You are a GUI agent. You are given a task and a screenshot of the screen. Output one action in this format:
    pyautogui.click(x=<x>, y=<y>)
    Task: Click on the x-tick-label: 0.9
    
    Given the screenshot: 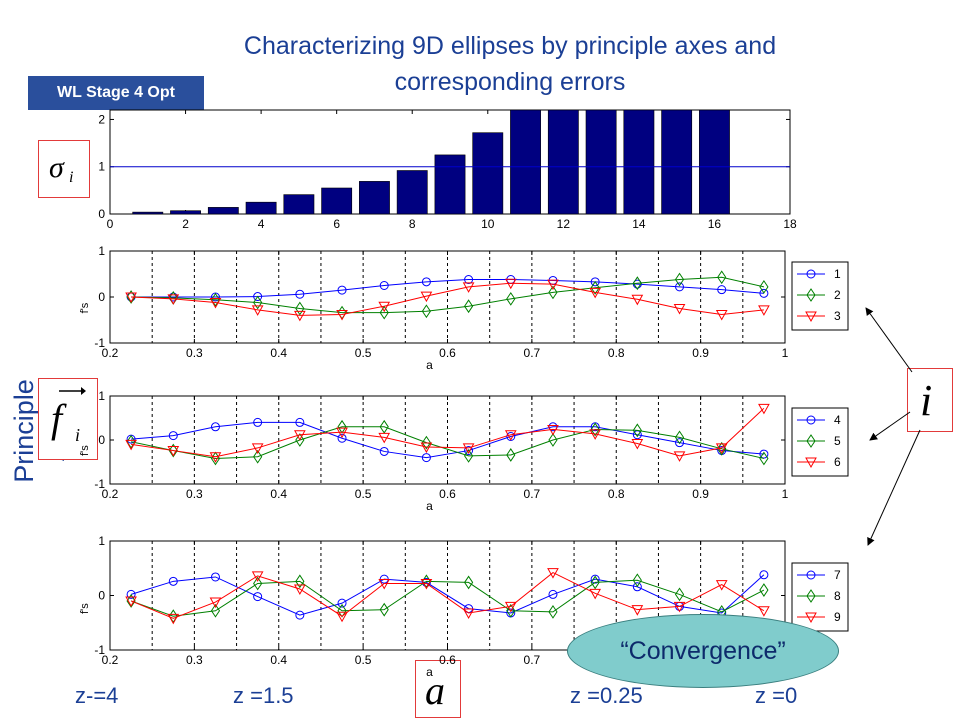 What is the action you would take?
    pyautogui.click(x=700, y=353)
    